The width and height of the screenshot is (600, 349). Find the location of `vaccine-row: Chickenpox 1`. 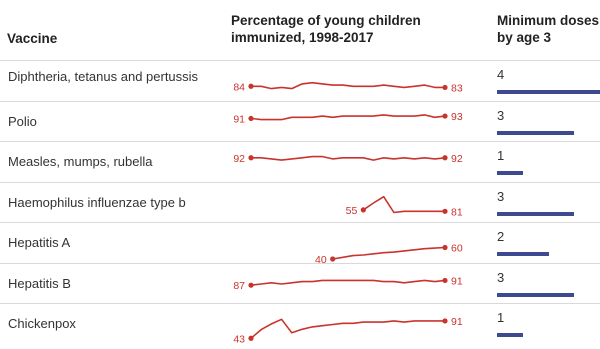

vaccine-row: Chickenpox 1 is located at coordinates (300, 323).